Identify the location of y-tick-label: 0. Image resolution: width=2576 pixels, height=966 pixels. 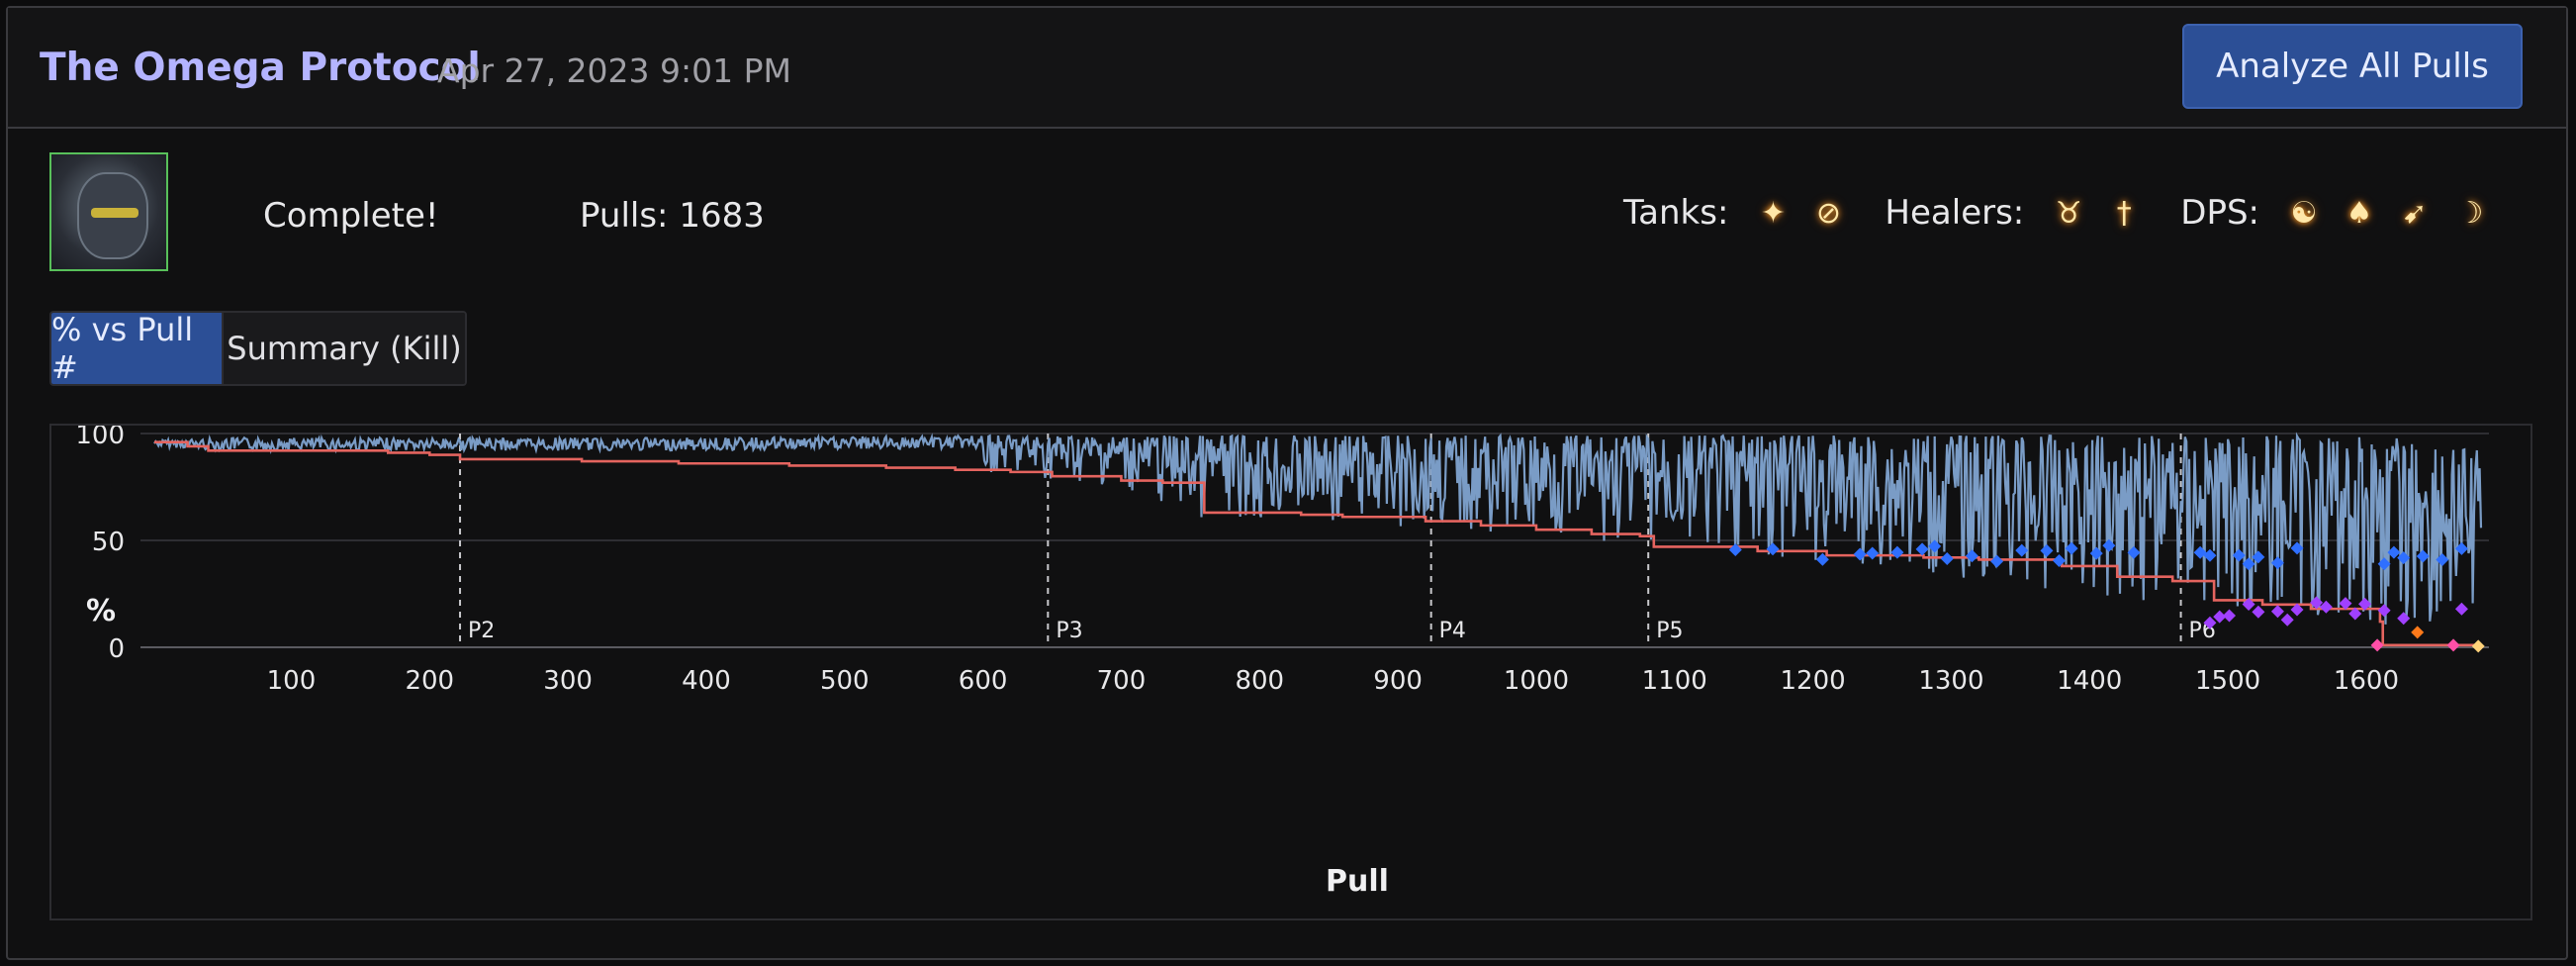
(117, 649).